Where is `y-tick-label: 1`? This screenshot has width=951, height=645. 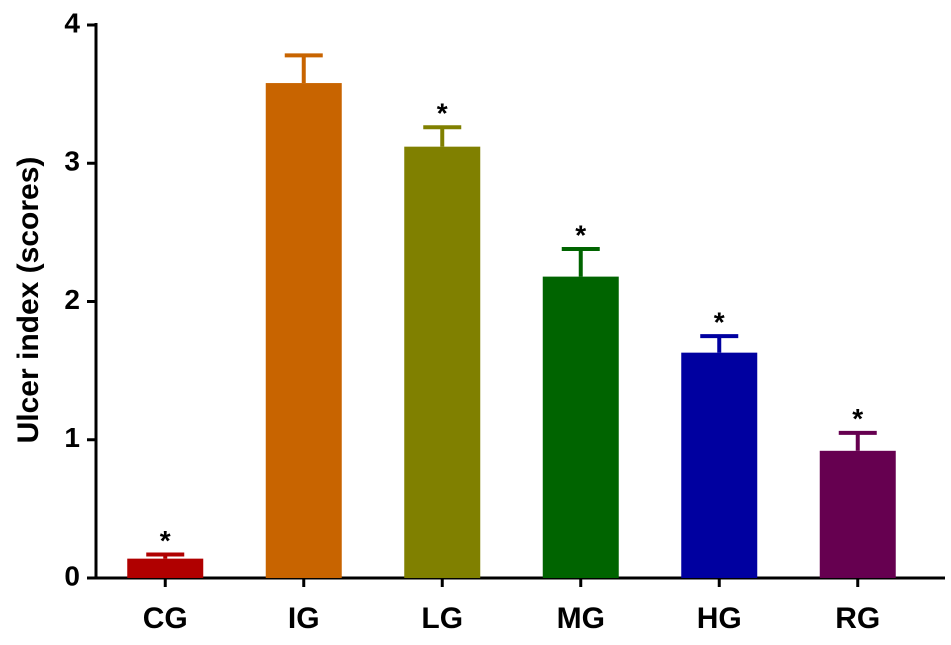
y-tick-label: 1 is located at coordinates (72, 437).